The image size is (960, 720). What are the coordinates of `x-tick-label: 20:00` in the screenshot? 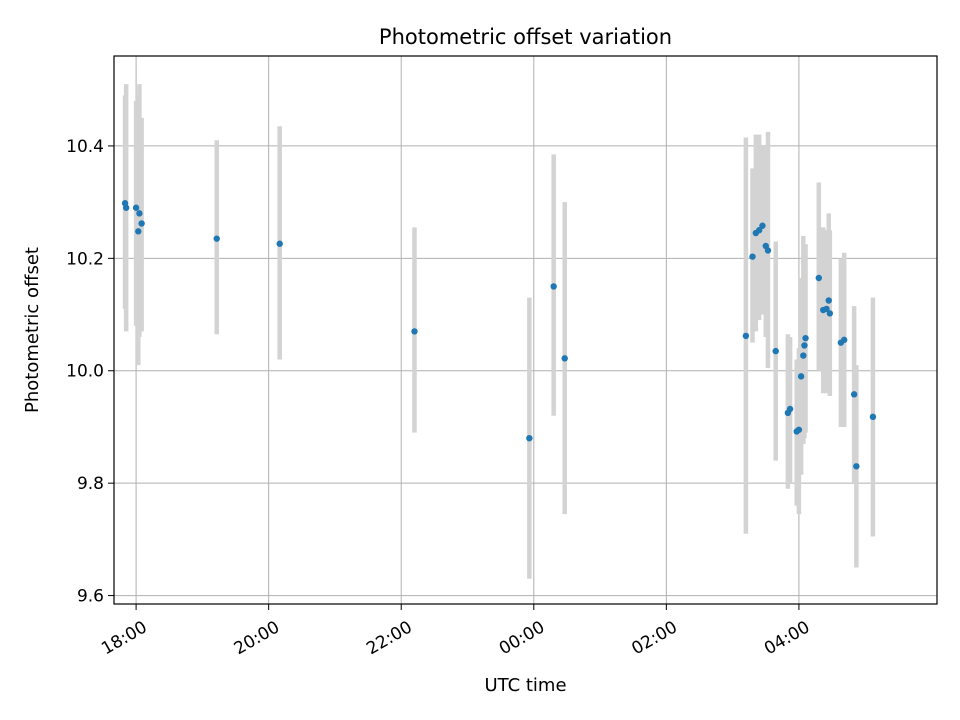 It's located at (257, 638).